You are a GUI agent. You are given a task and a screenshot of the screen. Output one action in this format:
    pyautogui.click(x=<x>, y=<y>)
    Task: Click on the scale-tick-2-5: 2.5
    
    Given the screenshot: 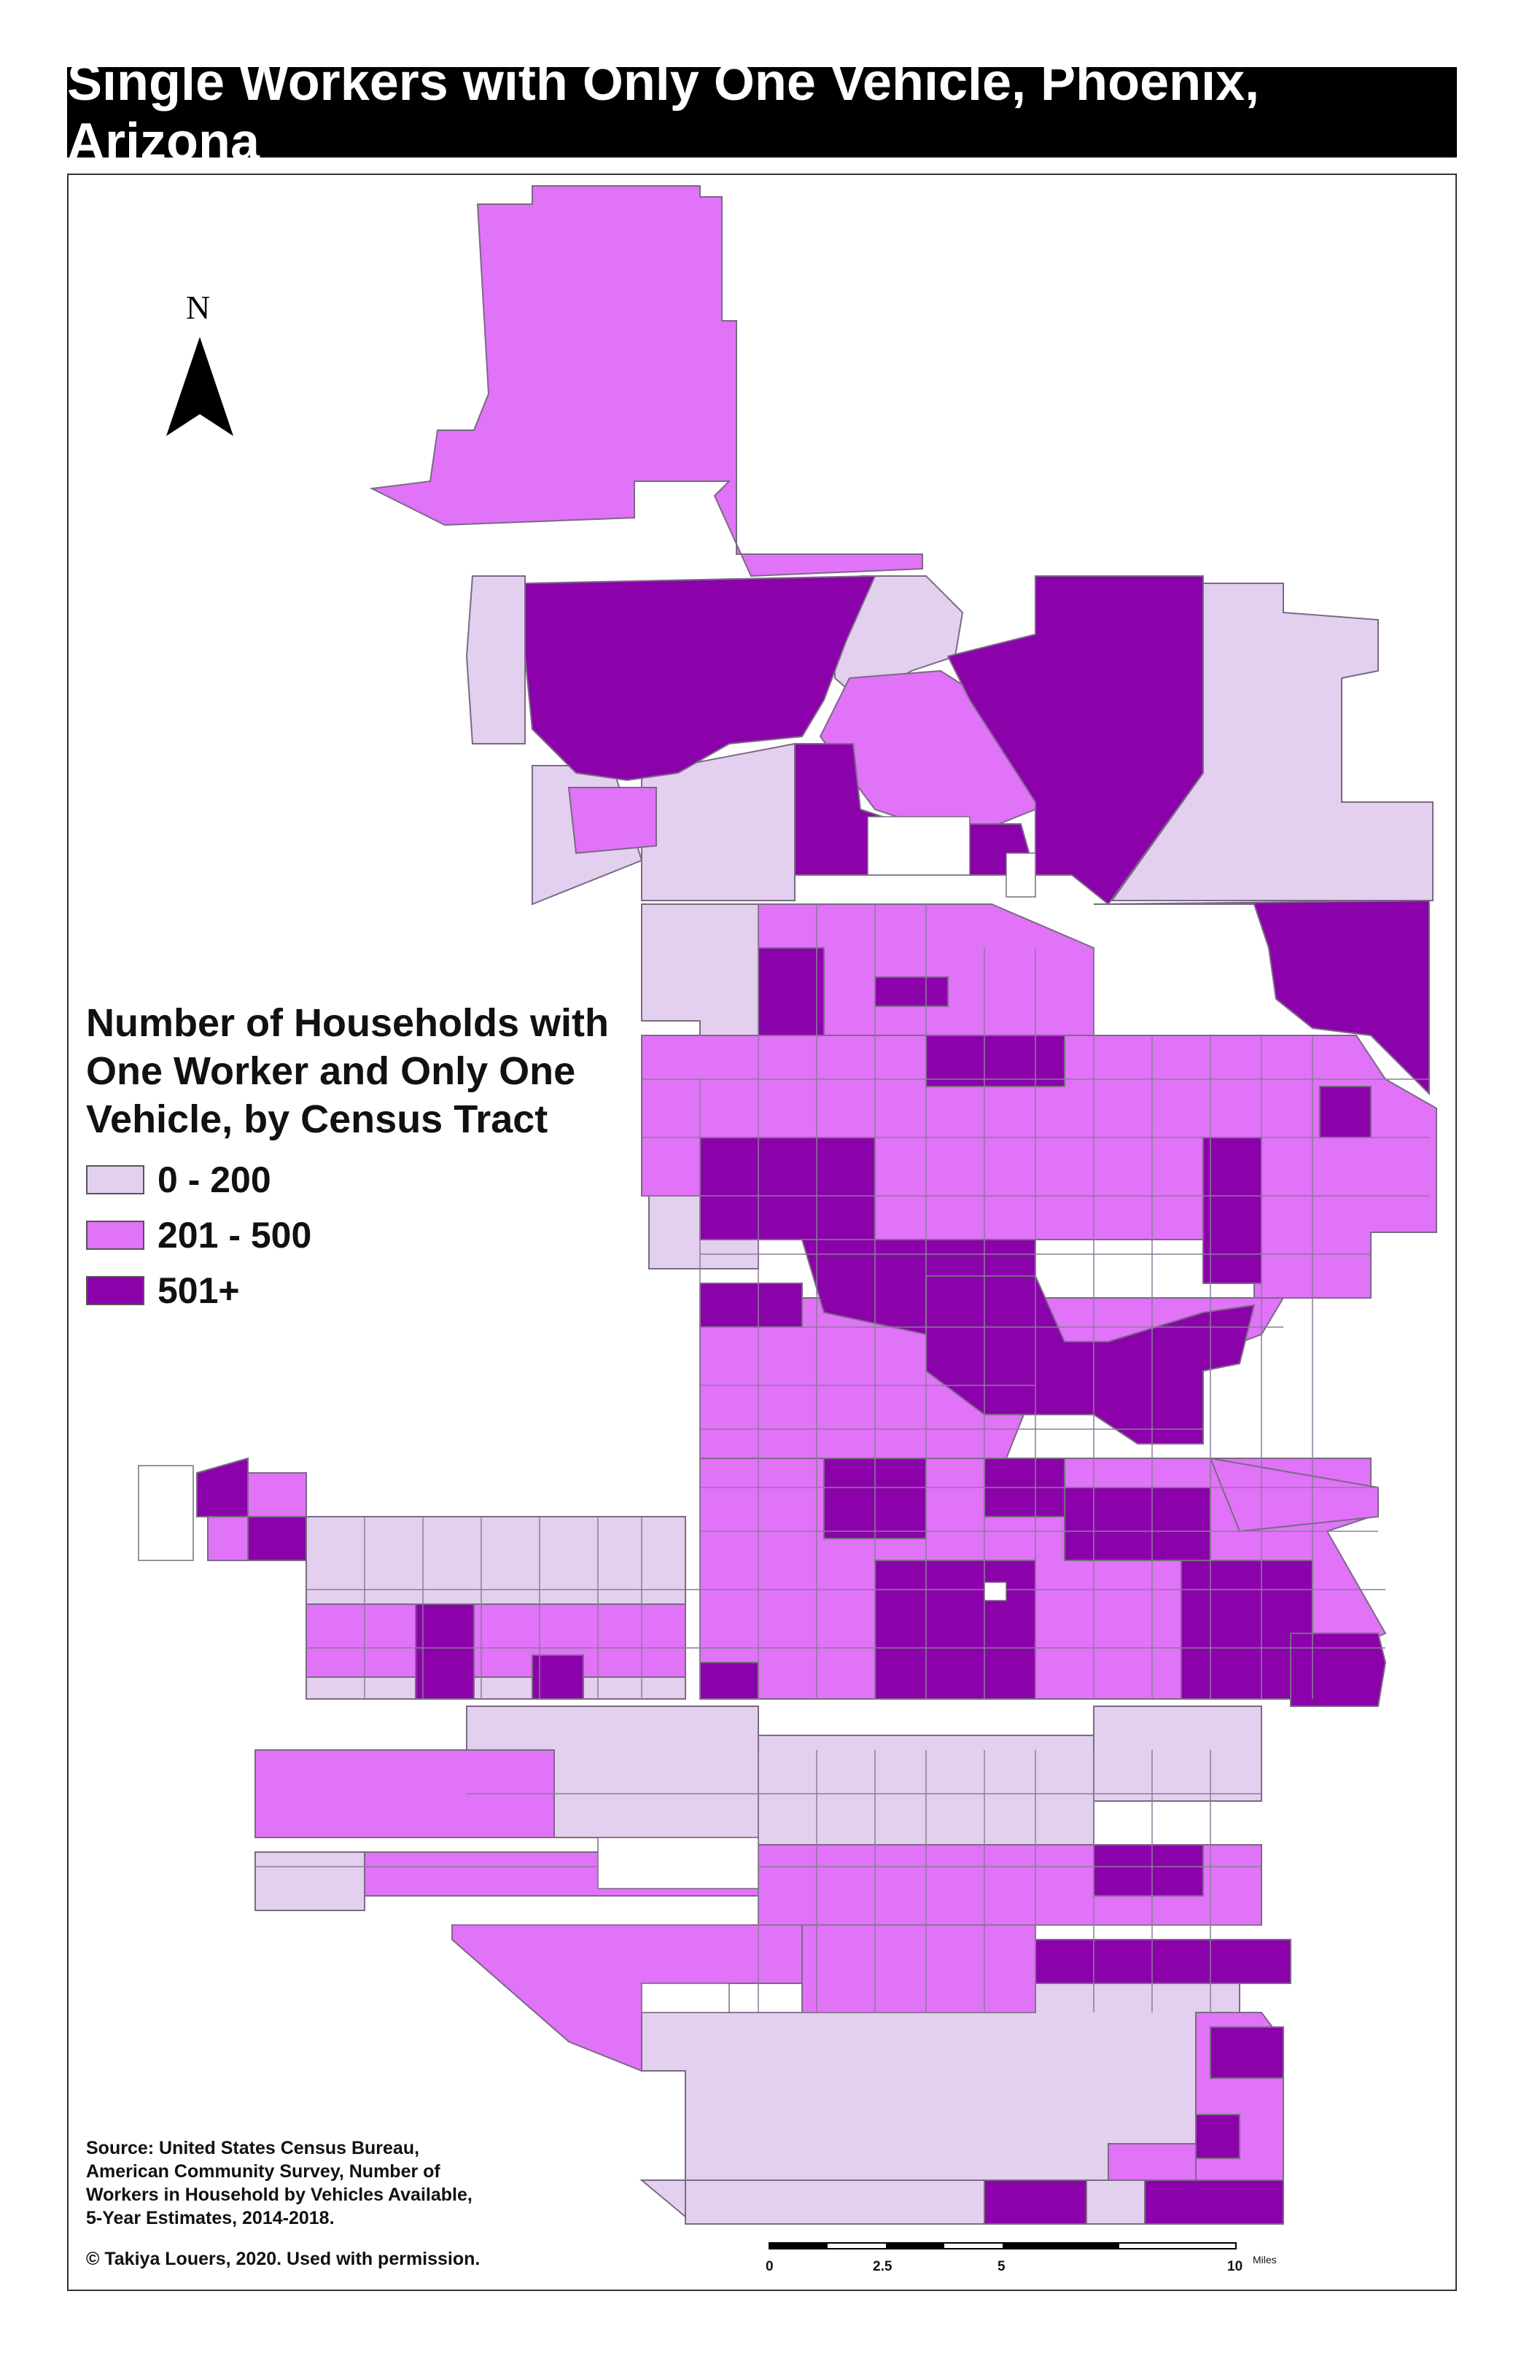 What is the action you would take?
    pyautogui.click(x=882, y=2266)
    